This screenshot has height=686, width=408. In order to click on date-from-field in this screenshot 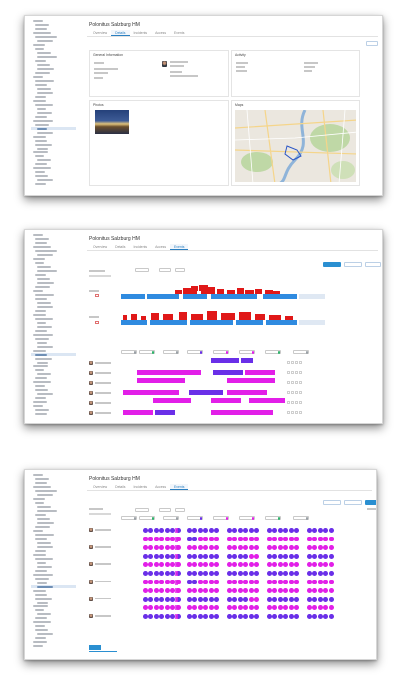, I will do `click(142, 270)`.